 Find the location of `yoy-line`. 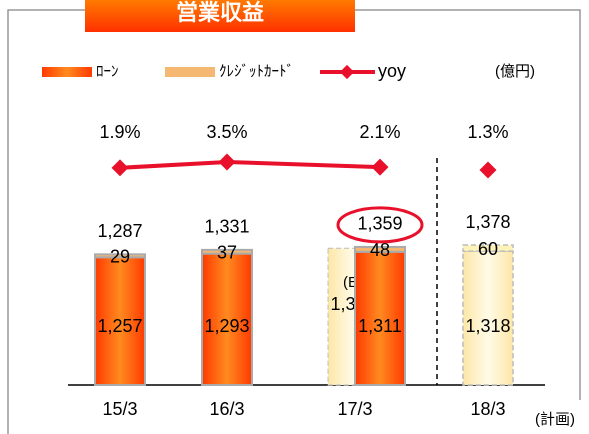

yoy-line is located at coordinates (250, 164).